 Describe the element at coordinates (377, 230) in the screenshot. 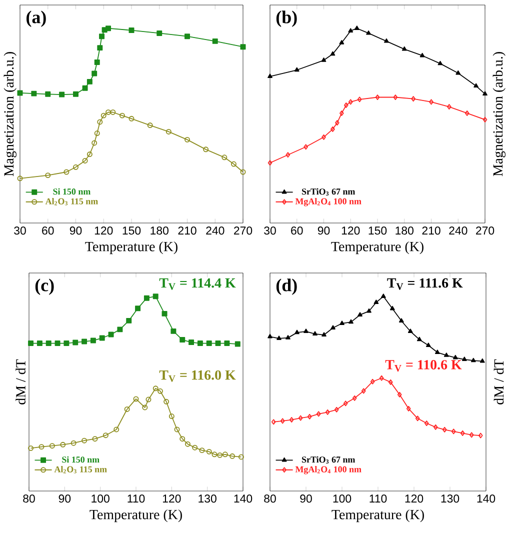

I see `x-tick-label: 150` at that location.